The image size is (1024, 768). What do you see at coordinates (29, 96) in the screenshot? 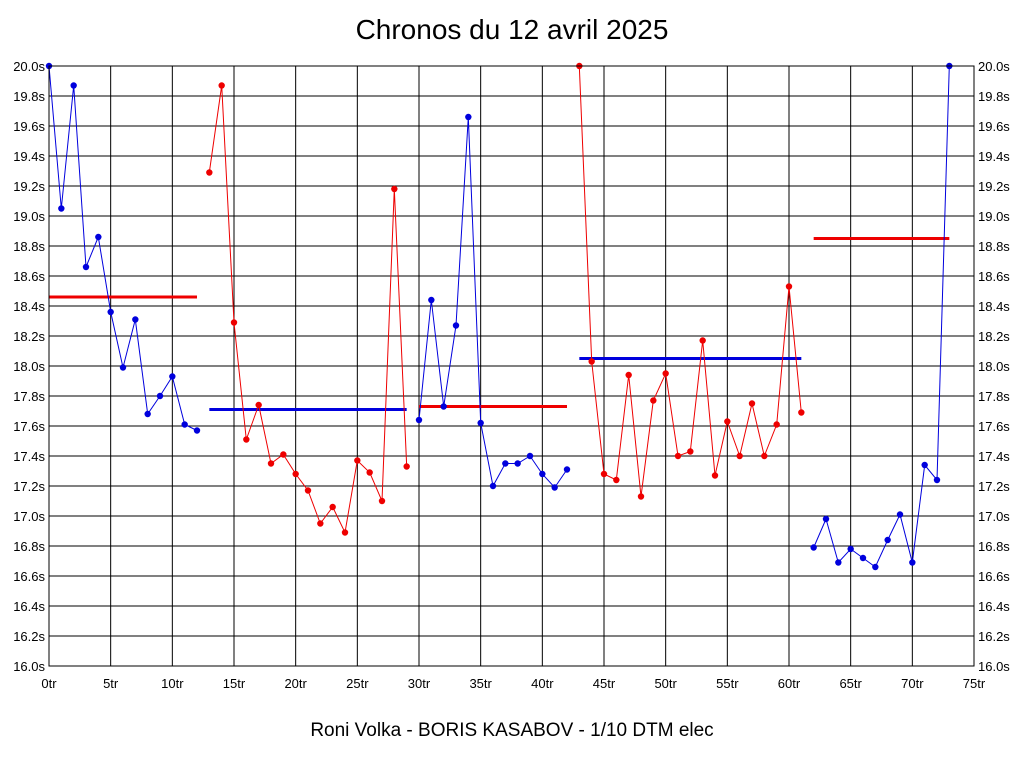
I see `y-tick-label-left: 19.8s` at bounding box center [29, 96].